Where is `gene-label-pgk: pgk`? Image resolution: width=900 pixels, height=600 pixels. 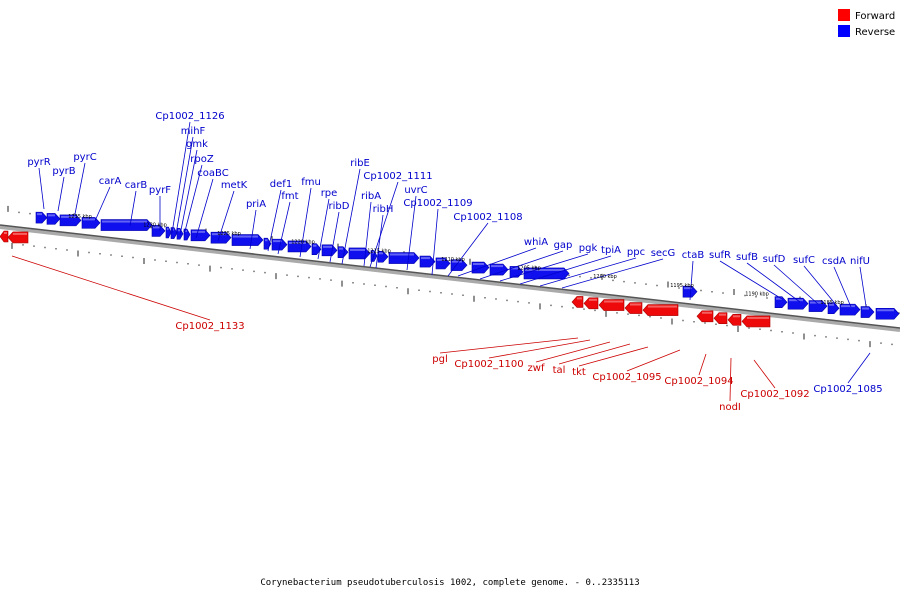
gene-label-pgk: pgk is located at coordinates (588, 248).